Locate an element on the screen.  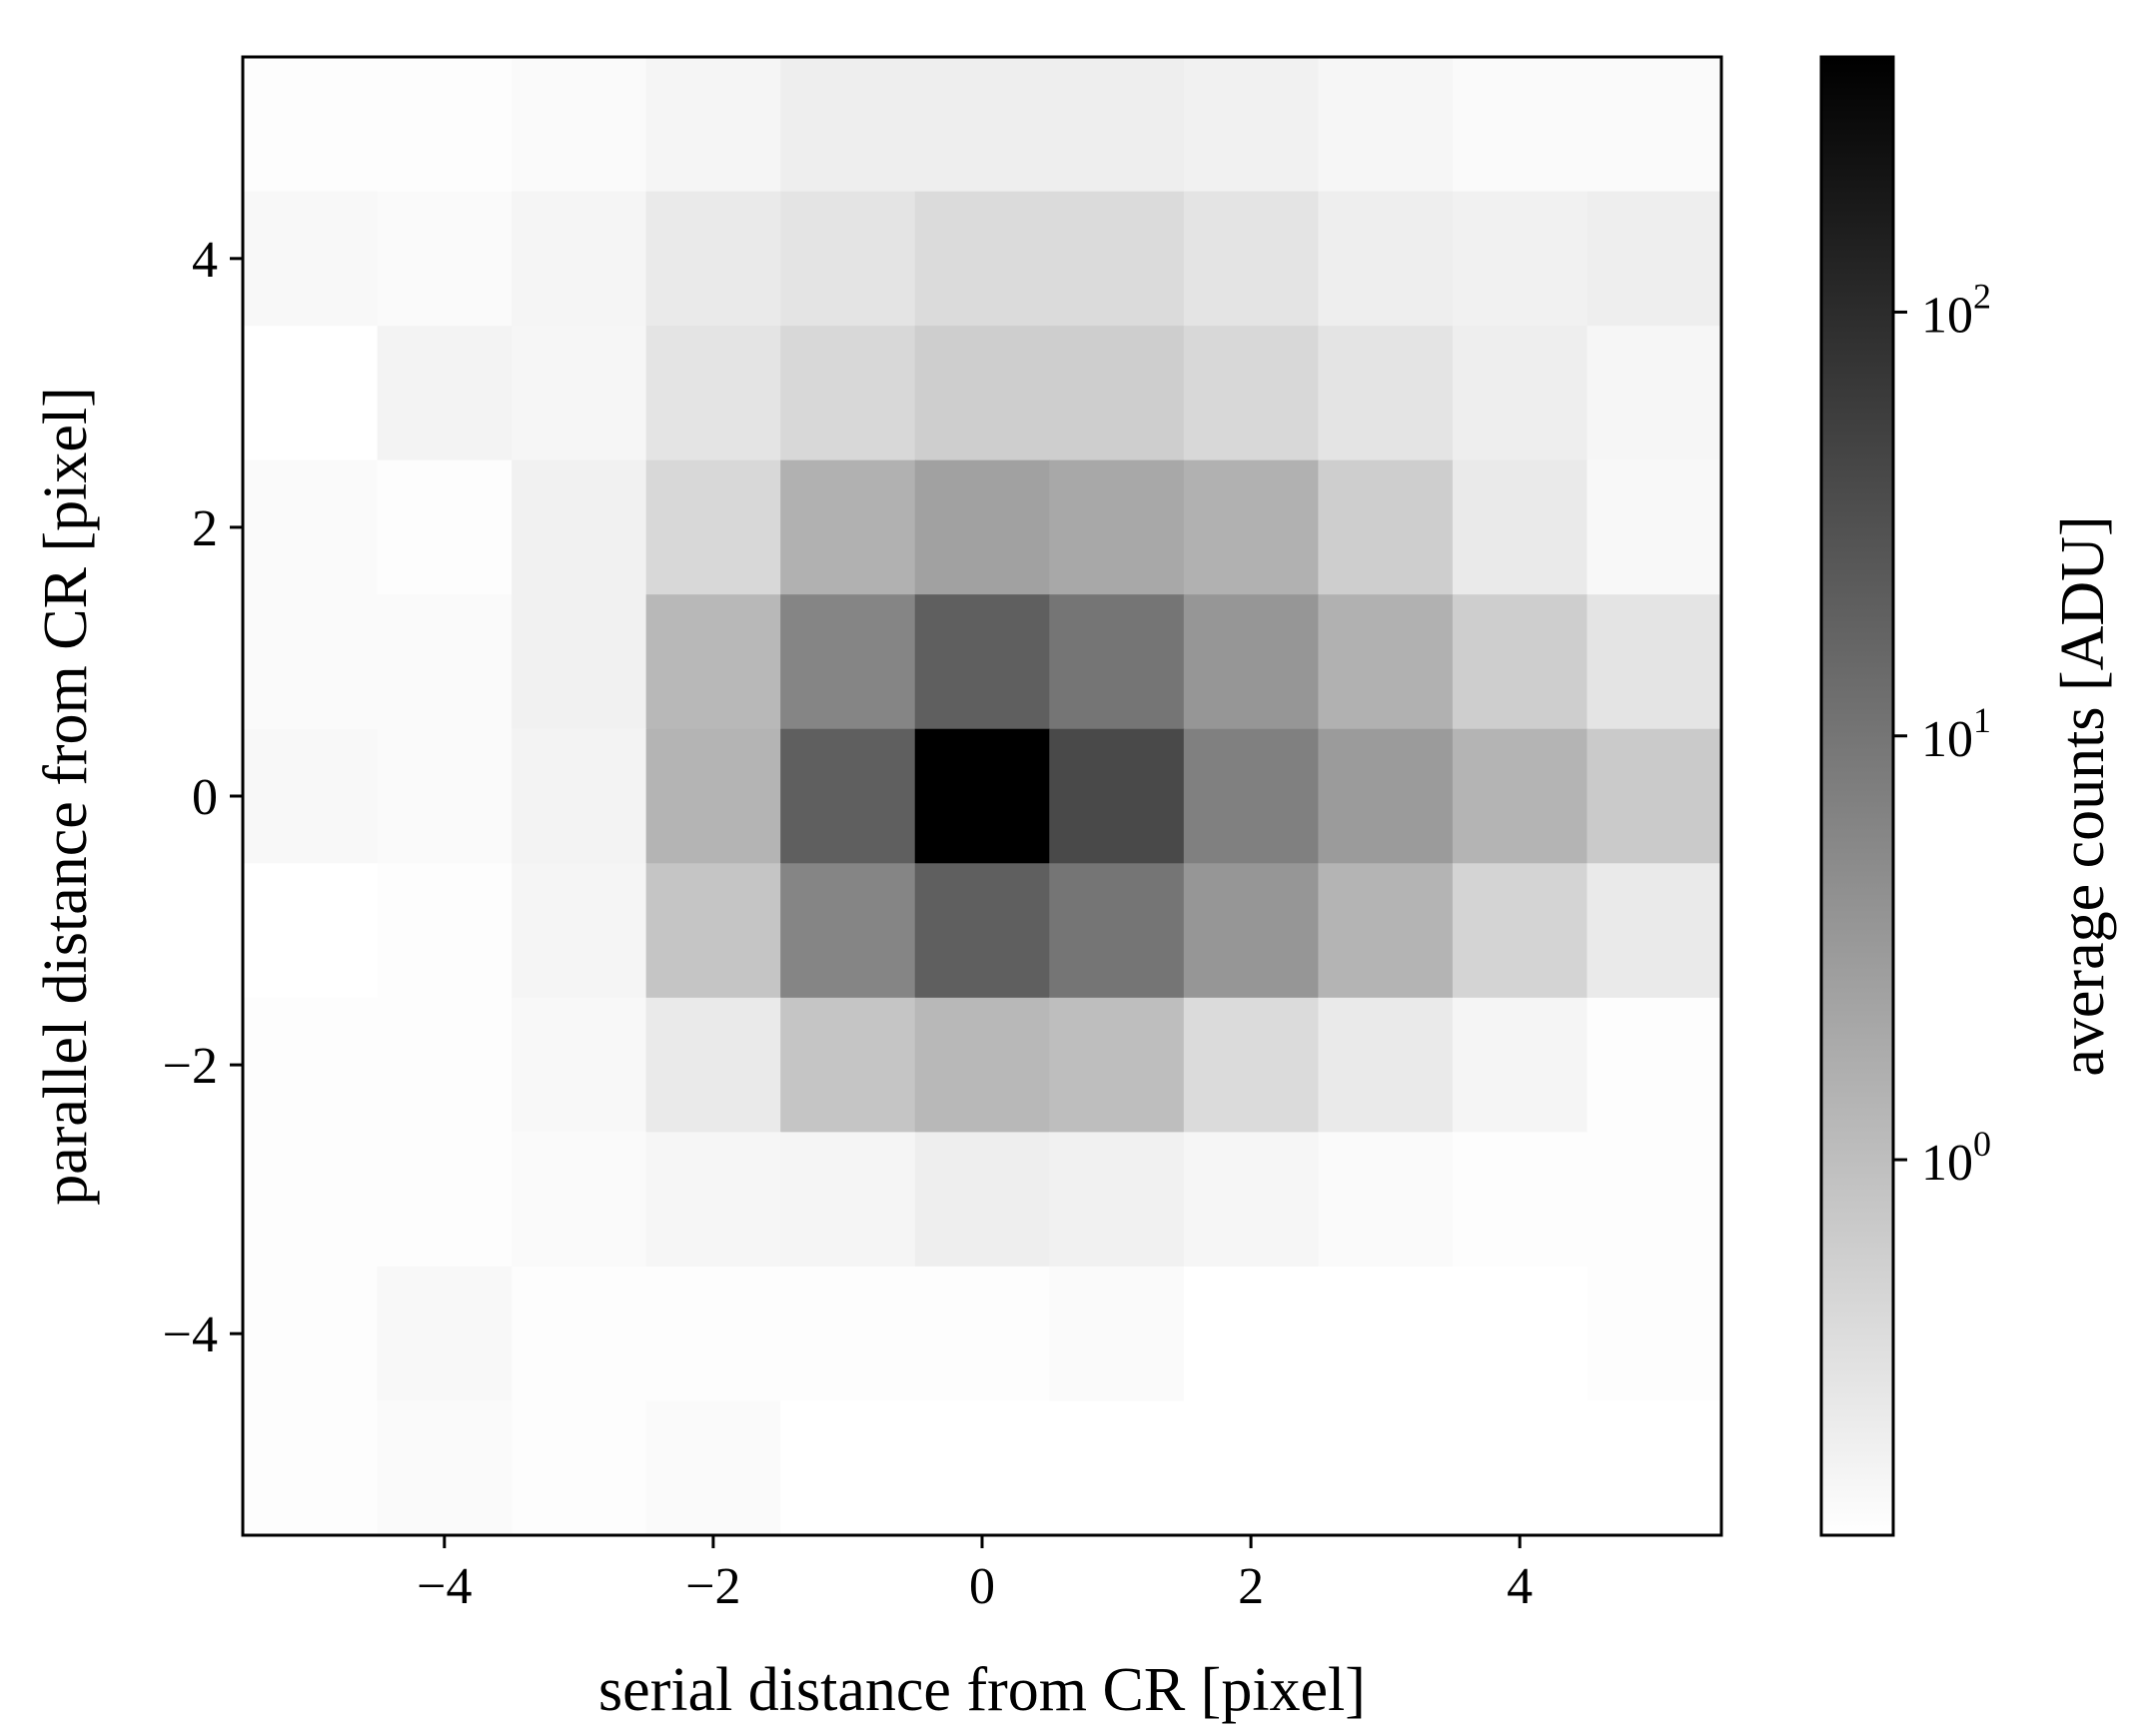
x-tick-label: 2 is located at coordinates (1251, 1586).